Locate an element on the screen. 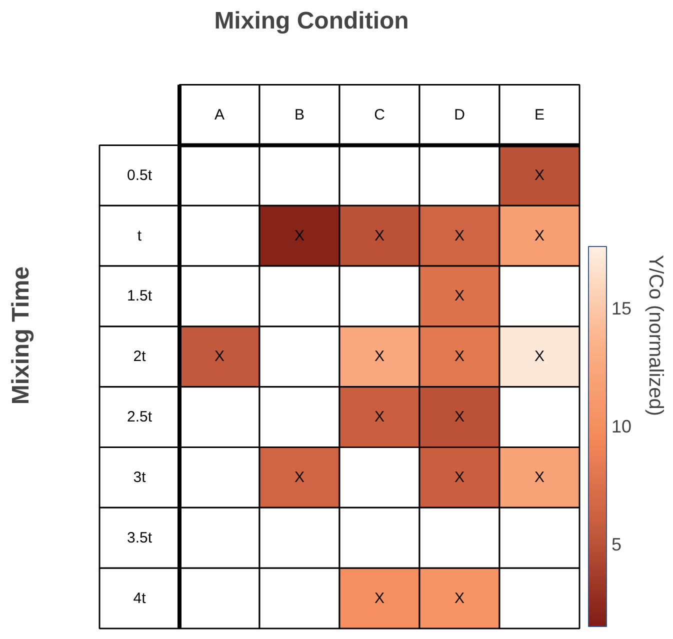 The image size is (673, 639). y-axis-title: Mixing Time is located at coordinates (21, 335).